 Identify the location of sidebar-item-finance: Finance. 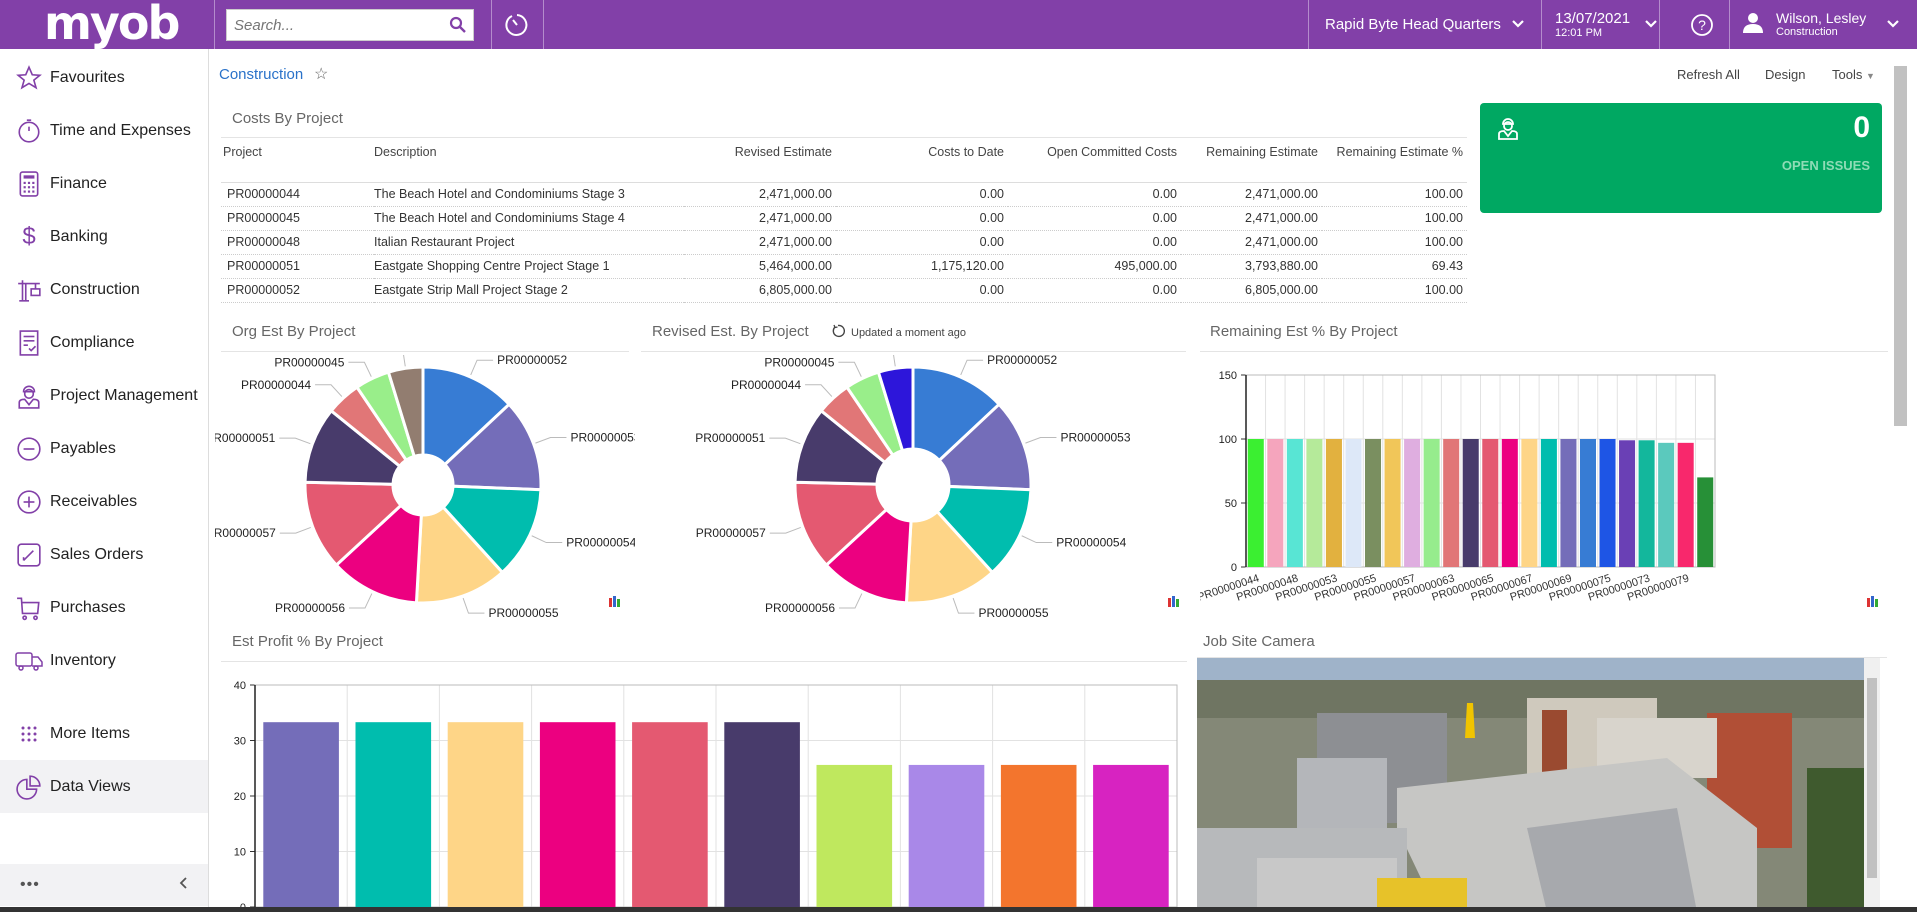
(104, 183).